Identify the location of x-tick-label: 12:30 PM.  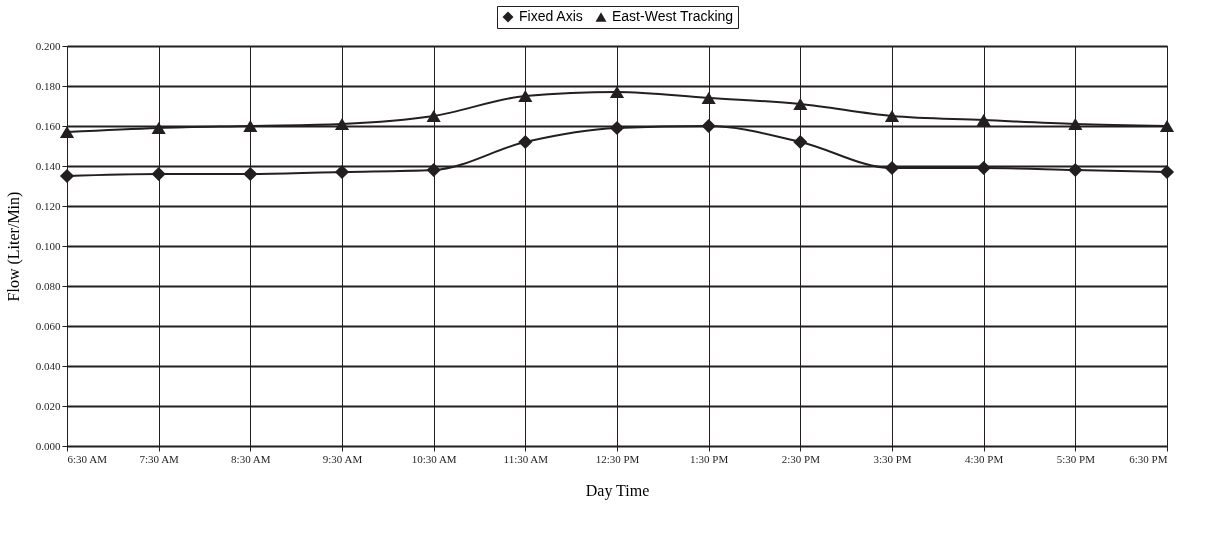
(617, 458).